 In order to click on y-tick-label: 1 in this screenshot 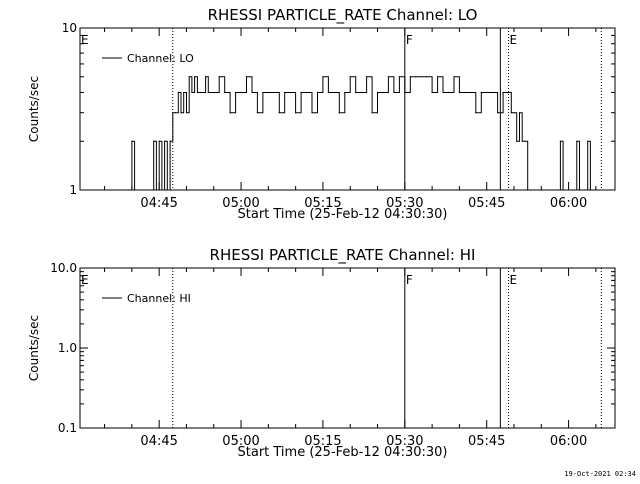, I will do `click(73, 190)`.